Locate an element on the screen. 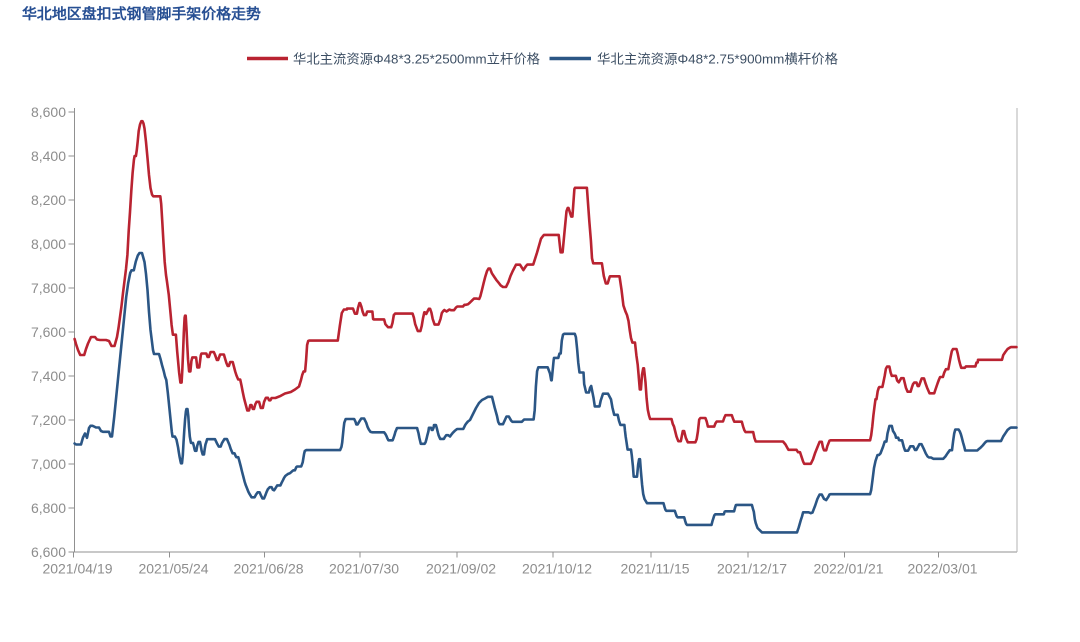  svg-text: 华北地区盘扣式钢管脚手架价格走势 is located at coordinates (142, 14).